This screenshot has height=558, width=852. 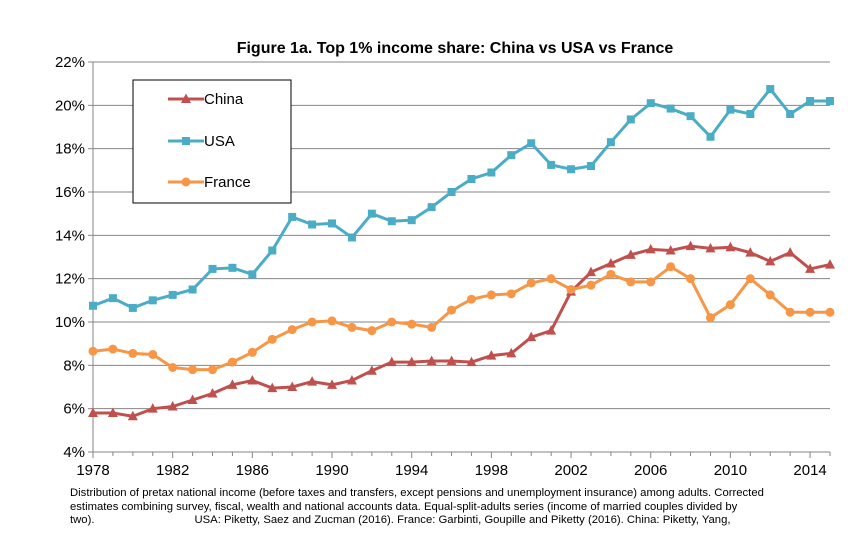 What do you see at coordinates (227, 182) in the screenshot?
I see `legend-label: France` at bounding box center [227, 182].